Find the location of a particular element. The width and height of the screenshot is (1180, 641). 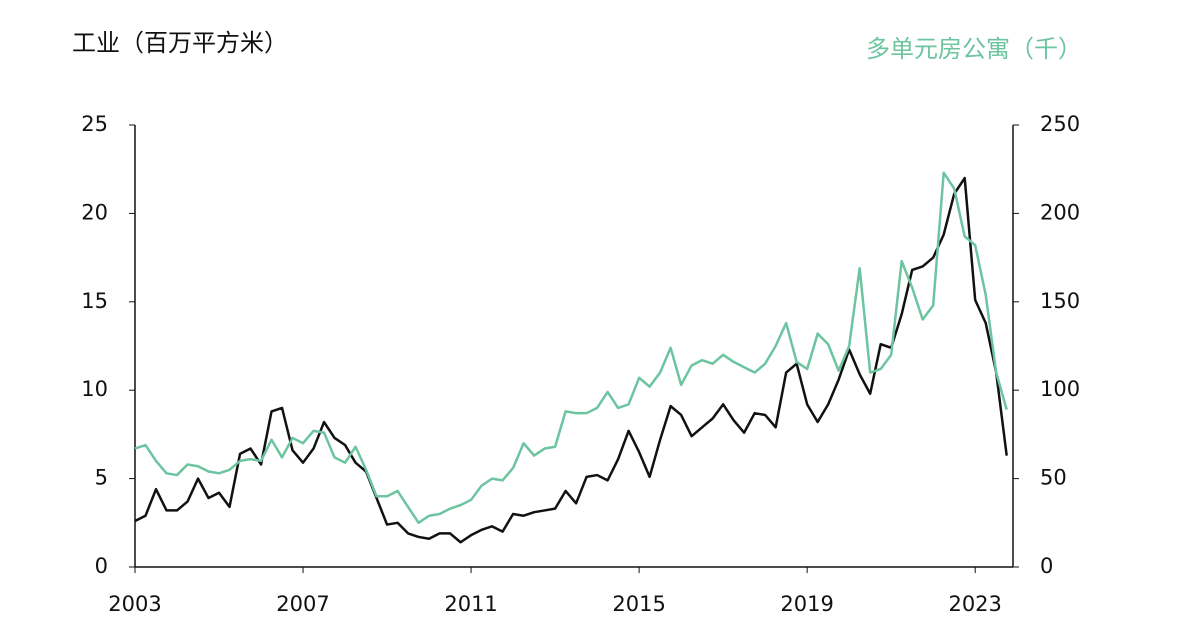

y-tick-label: 10 is located at coordinates (94, 389).